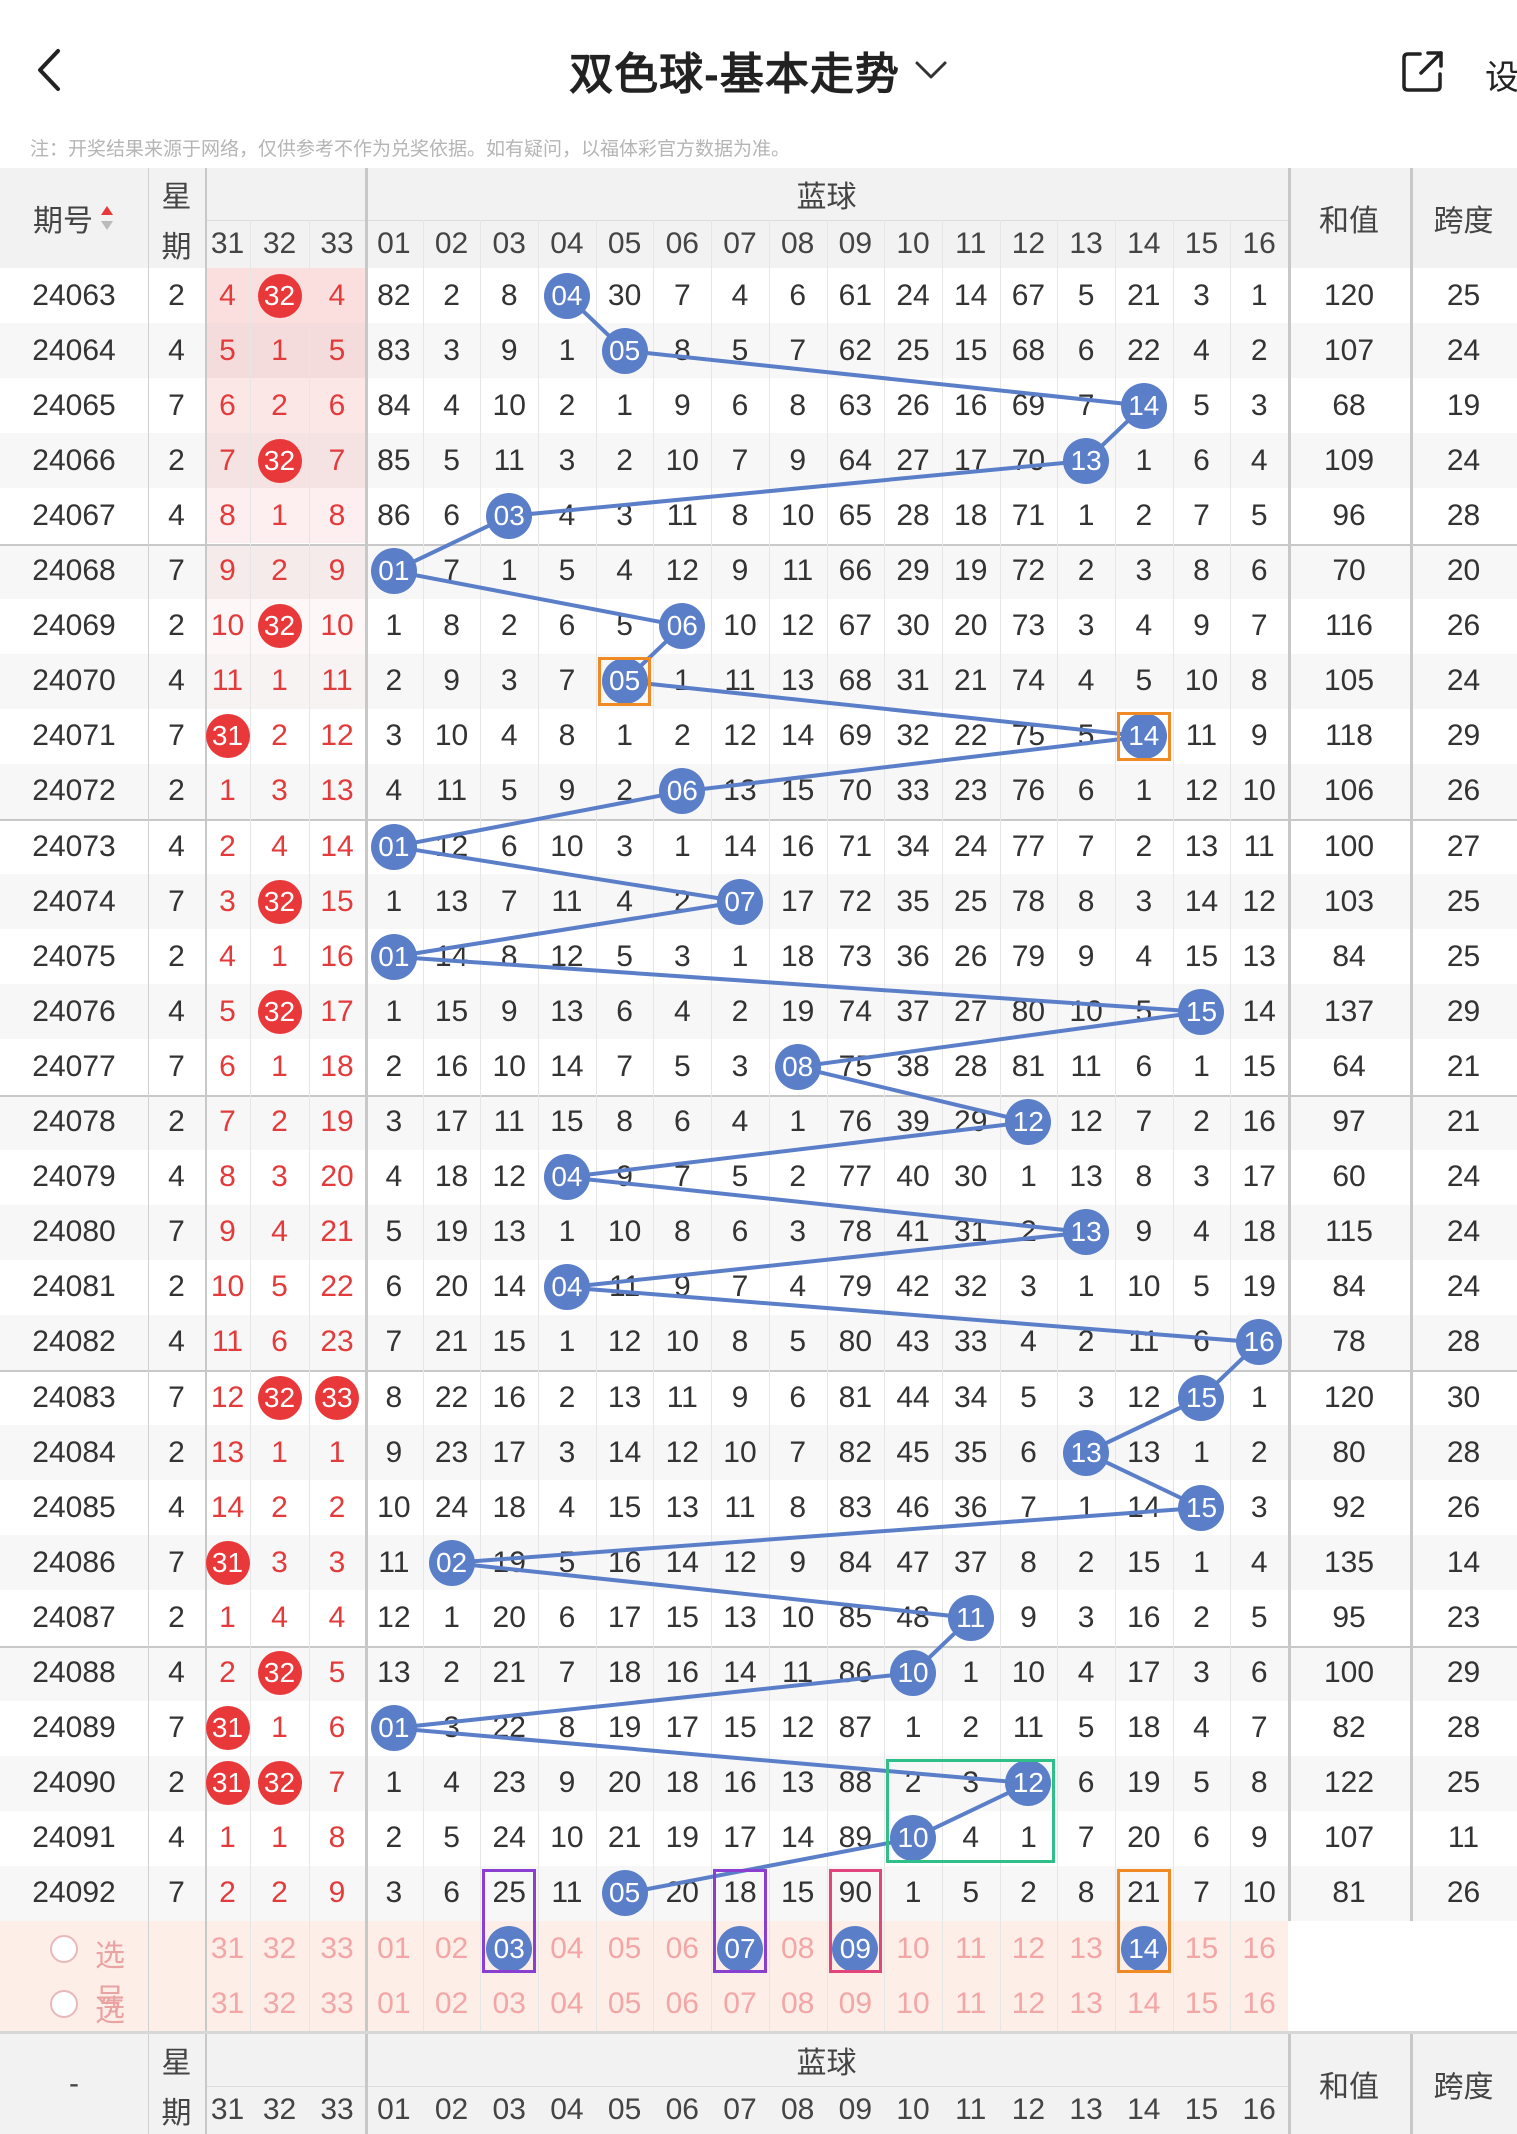 The width and height of the screenshot is (1517, 2134). What do you see at coordinates (227, 243) in the screenshot?
I see `header-tail-col: 31` at bounding box center [227, 243].